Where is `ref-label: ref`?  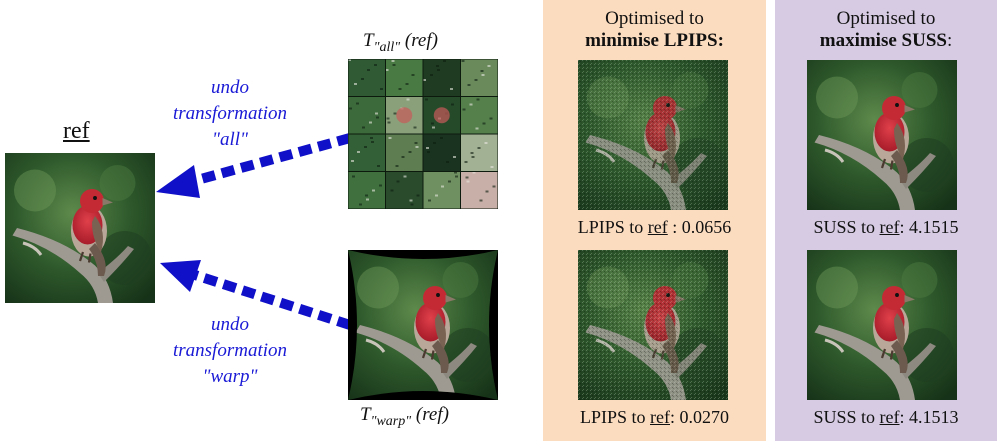 ref-label: ref is located at coordinates (76, 131).